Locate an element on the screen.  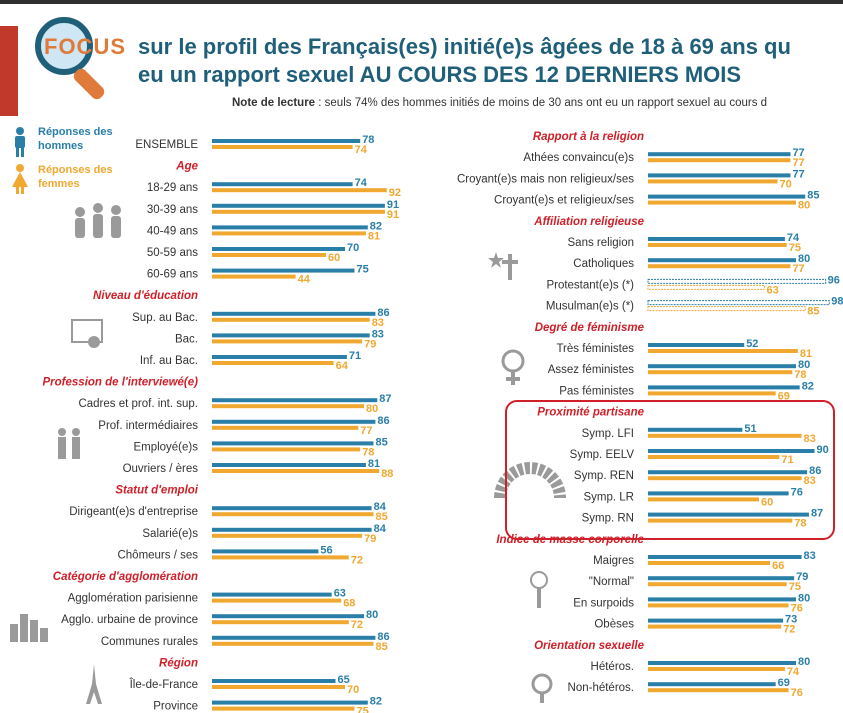
row-label: Pas féministes is located at coordinates (596, 391).